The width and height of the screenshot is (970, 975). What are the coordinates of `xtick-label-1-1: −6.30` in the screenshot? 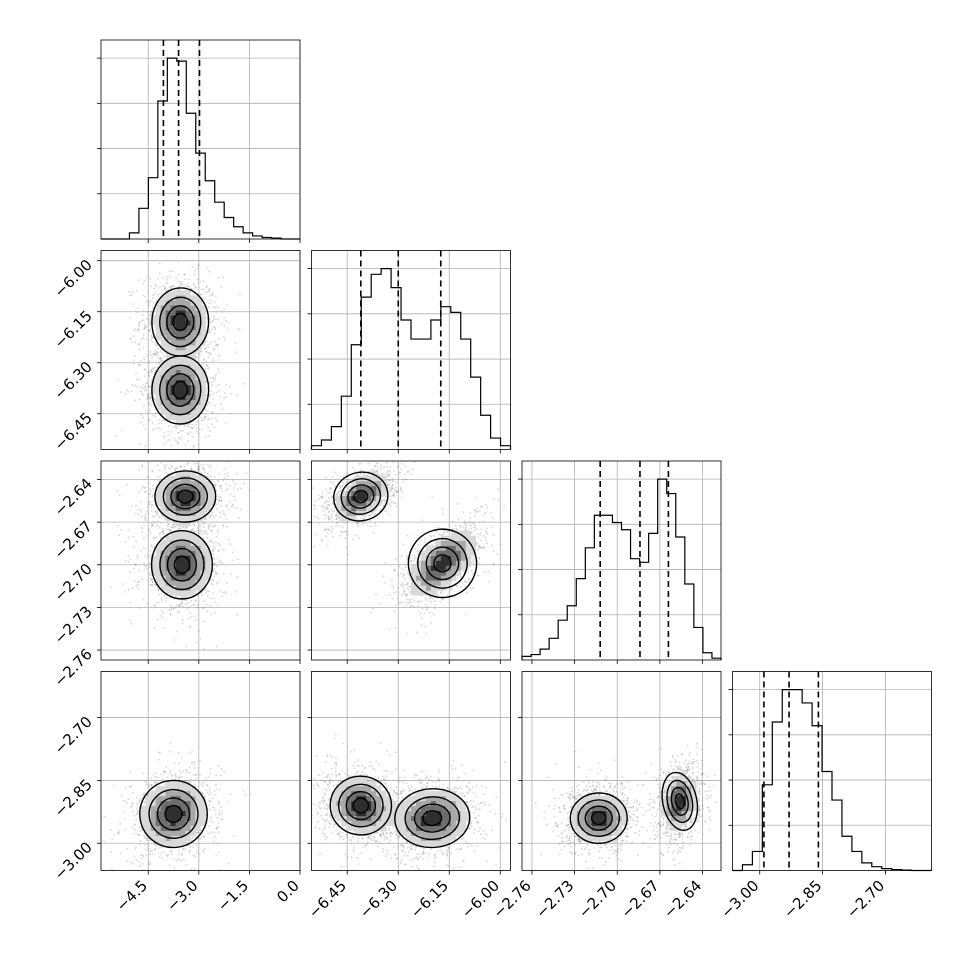 It's located at (378, 899).